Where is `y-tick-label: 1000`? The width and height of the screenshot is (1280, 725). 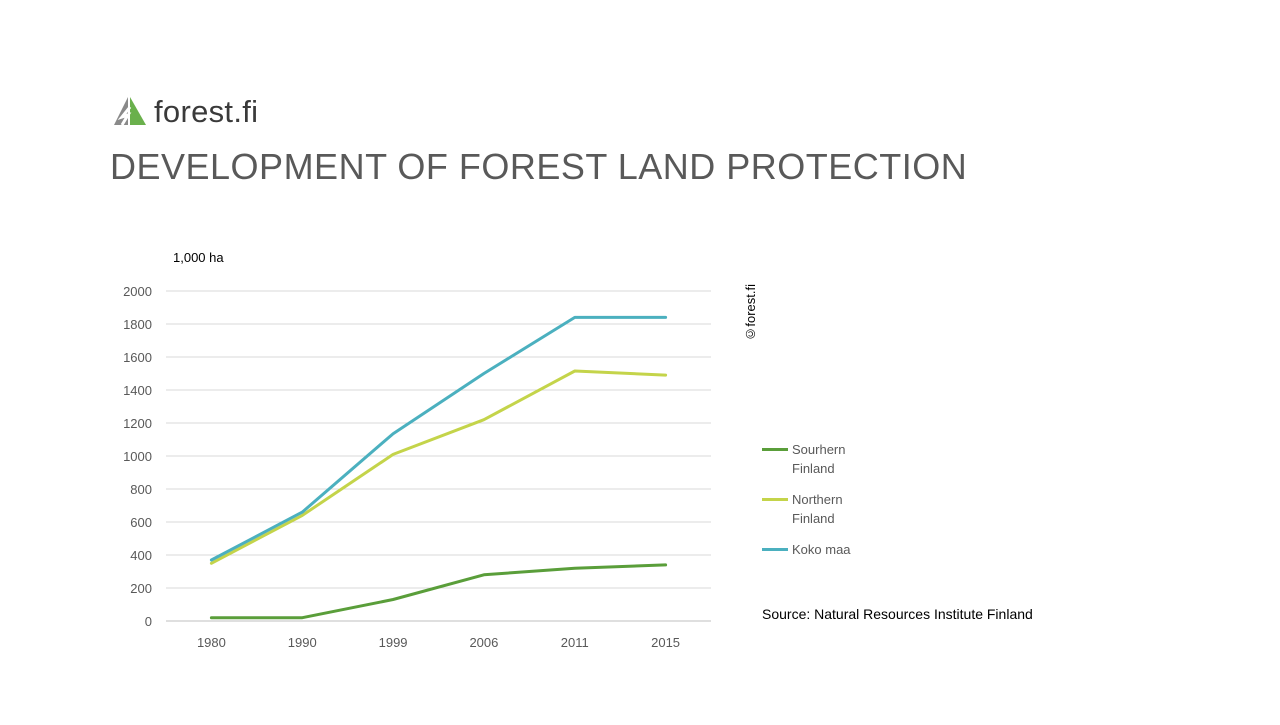
y-tick-label: 1000 is located at coordinates (137, 456).